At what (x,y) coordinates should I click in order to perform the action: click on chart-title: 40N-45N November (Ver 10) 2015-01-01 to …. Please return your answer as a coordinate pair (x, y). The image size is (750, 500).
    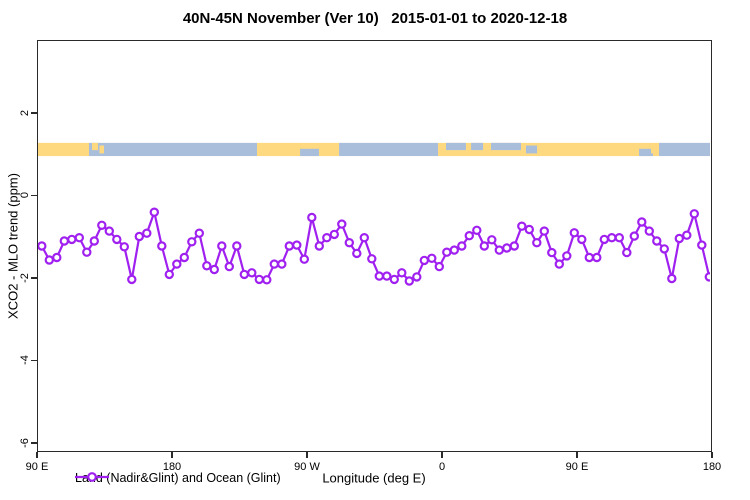
    Looking at the image, I should click on (375, 18).